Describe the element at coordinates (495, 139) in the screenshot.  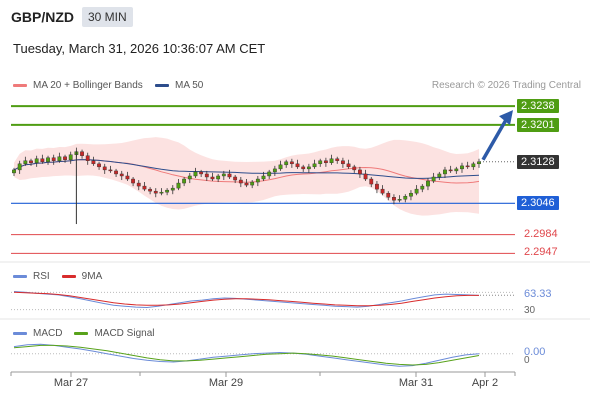
I see `forecast-arrow-shaft` at that location.